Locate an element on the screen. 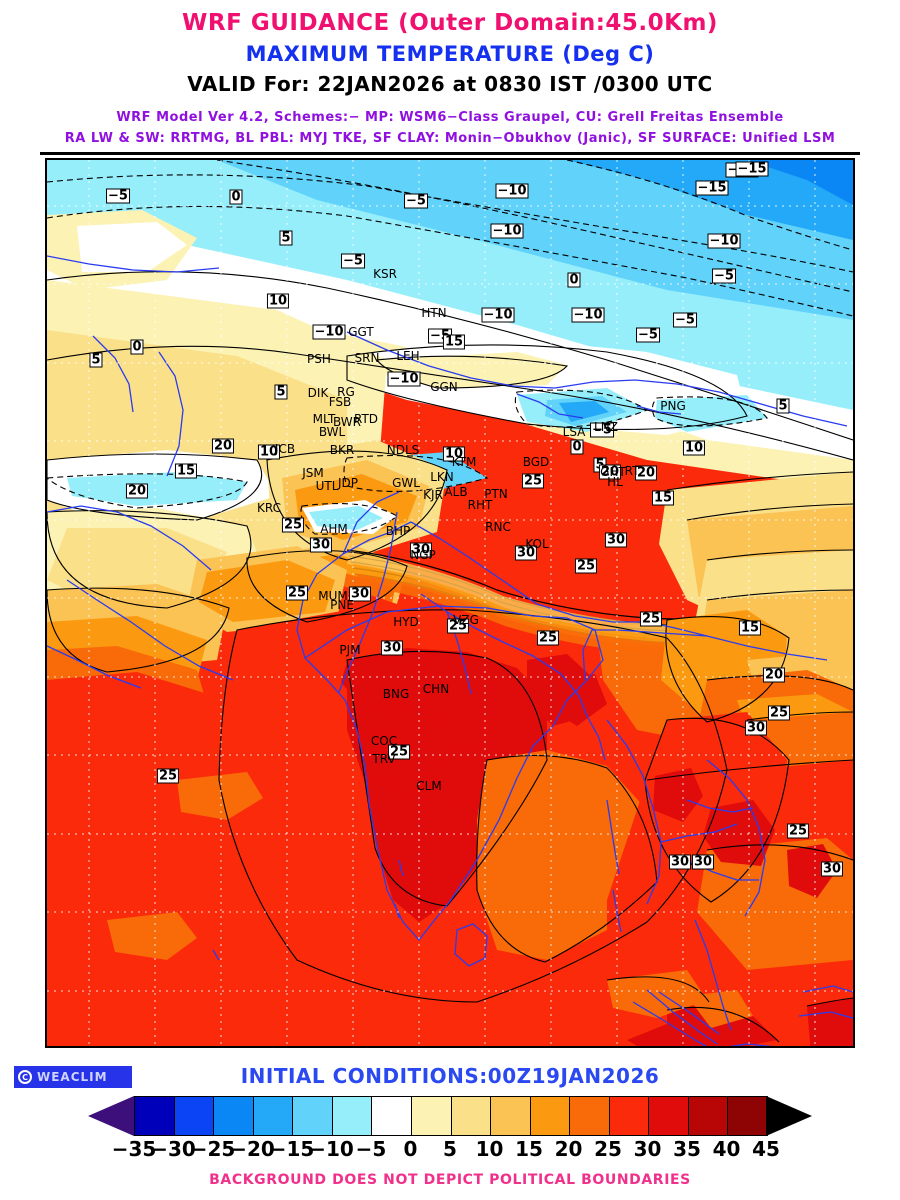 This screenshot has width=900, height=1200. colorbar-tick-label: 0 is located at coordinates (410, 1149).